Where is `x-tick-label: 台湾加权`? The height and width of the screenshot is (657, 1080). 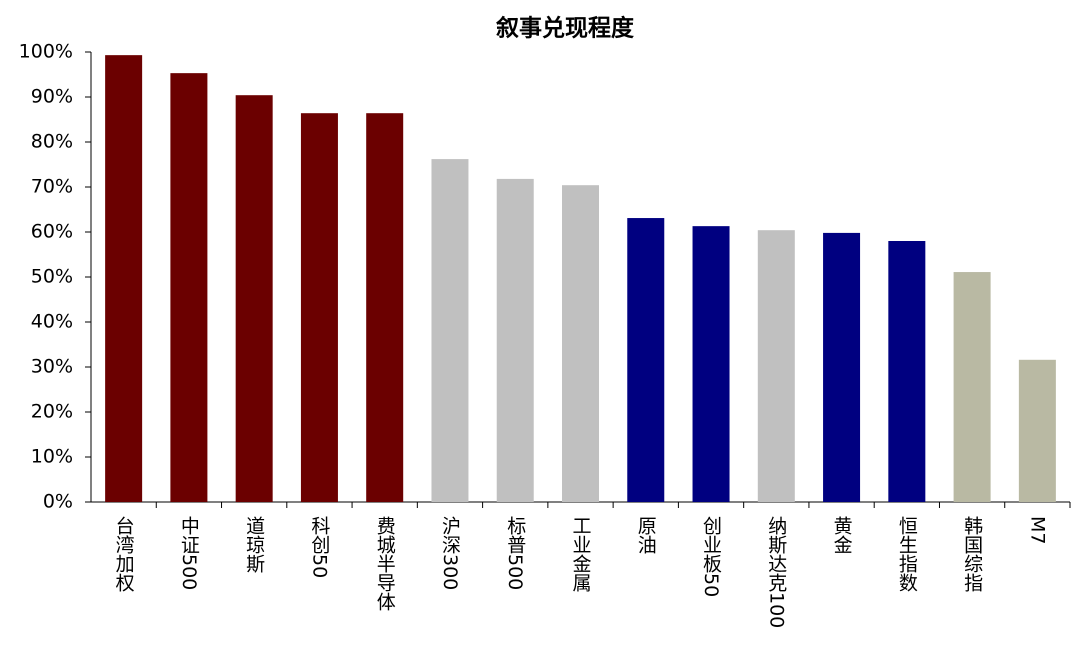 x-tick-label: 台湾加权 is located at coordinates (124, 554).